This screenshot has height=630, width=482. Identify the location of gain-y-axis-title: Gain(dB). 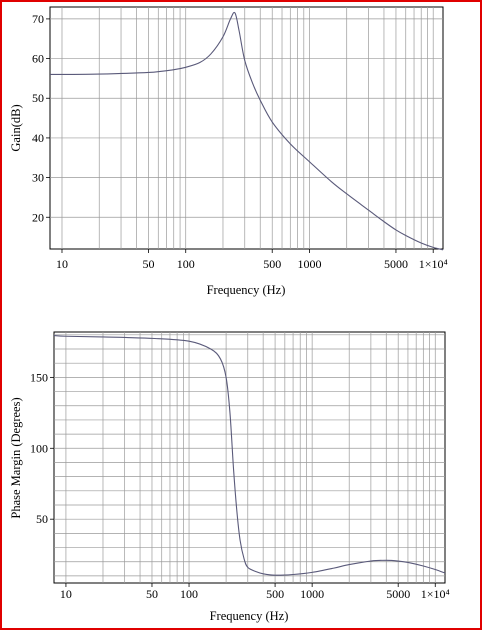
(16, 127).